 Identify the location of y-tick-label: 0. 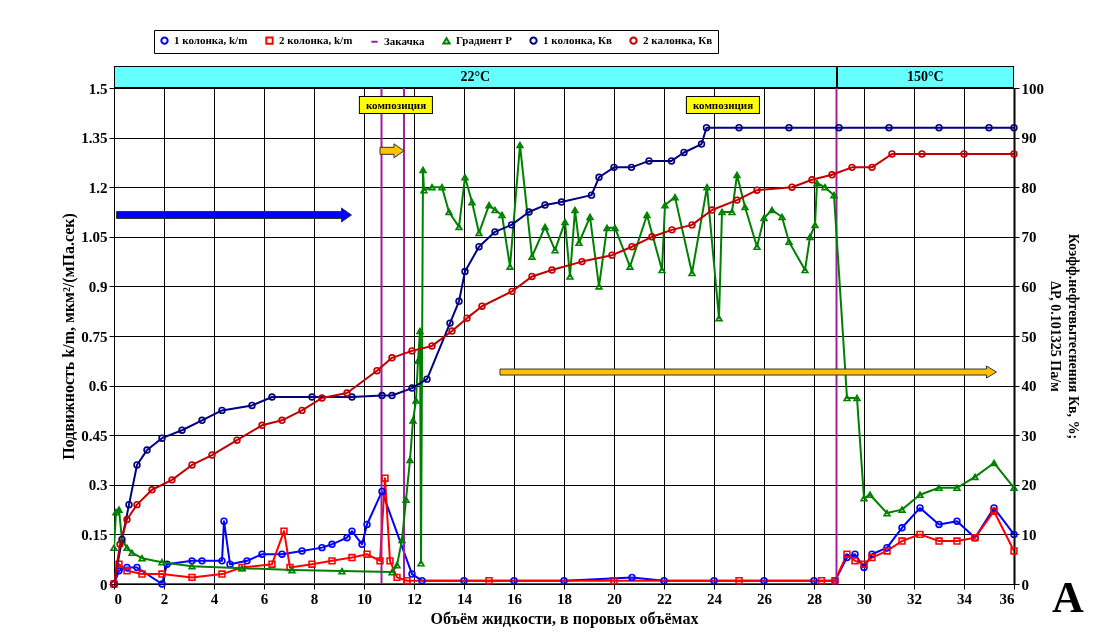
(104, 584).